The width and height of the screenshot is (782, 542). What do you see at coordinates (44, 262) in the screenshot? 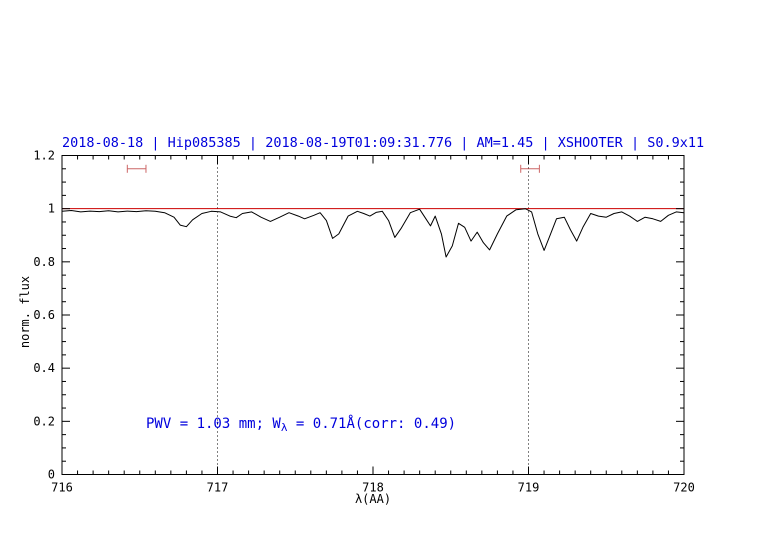
I see `y-tick-label: 0.8` at bounding box center [44, 262].